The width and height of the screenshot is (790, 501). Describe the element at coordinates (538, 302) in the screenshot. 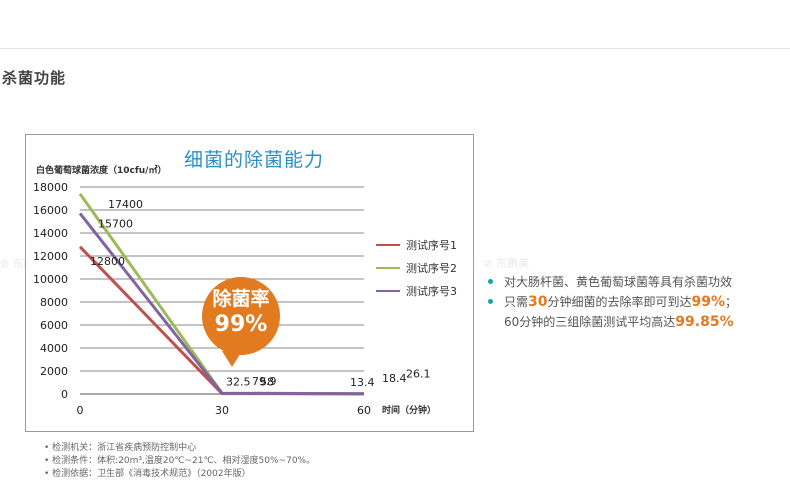

I see `highlight-number: 30` at that location.